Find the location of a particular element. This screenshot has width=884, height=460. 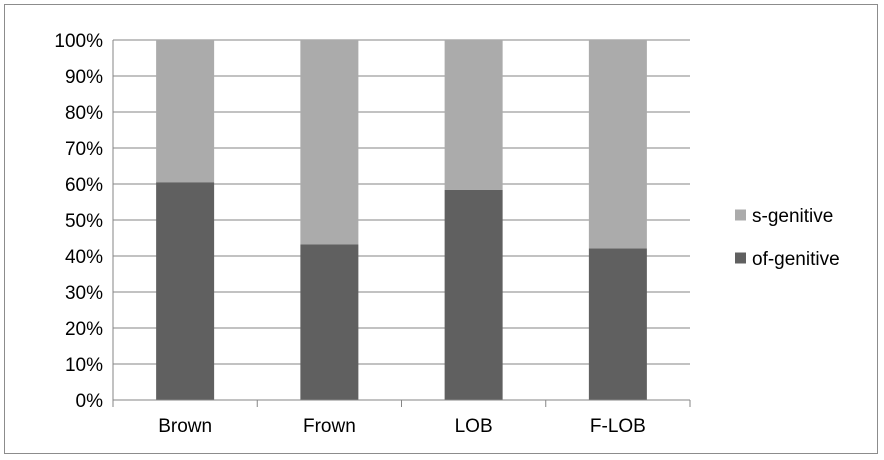

x-tick-labels: Brown Frown LOB F-LOB is located at coordinates (402, 426).